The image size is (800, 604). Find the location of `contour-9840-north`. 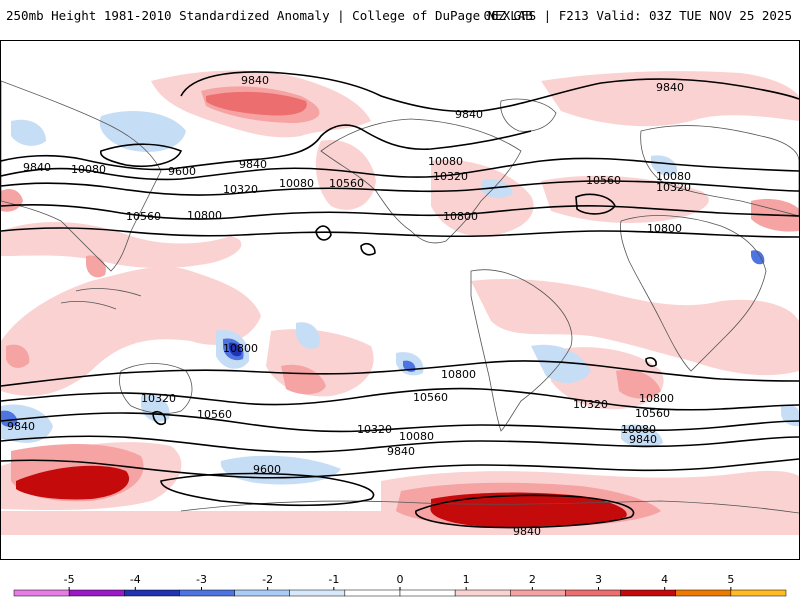

contour-9840-north is located at coordinates (489, 92).